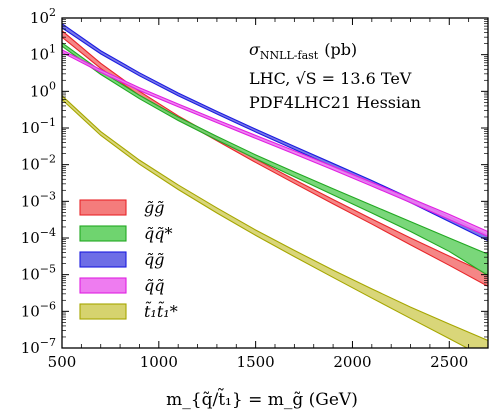 Image resolution: width=500 pixels, height=420 pixels. I want to click on annotation-pdf: PDF4LHC21 Hessian, so click(335, 102).